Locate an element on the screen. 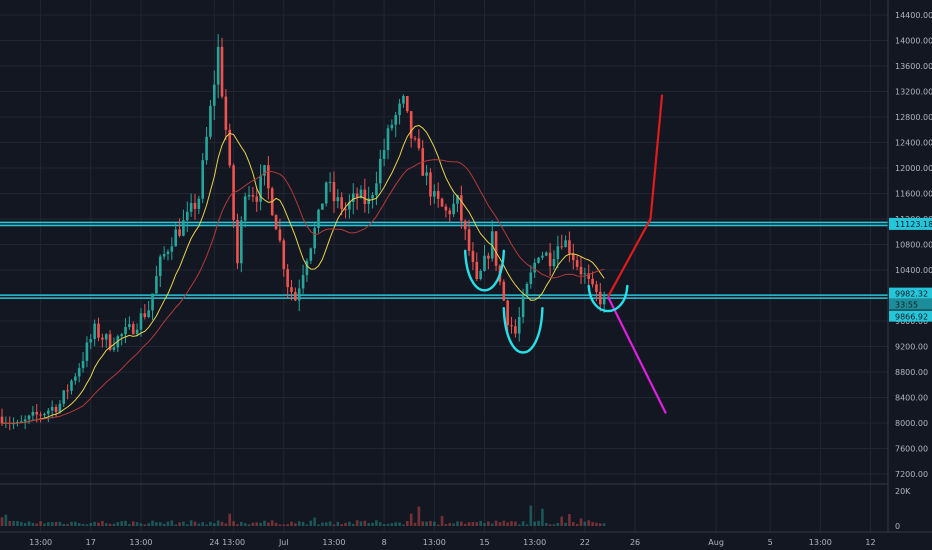 The height and width of the screenshot is (550, 932). volume-bars is located at coordinates (303, 515).